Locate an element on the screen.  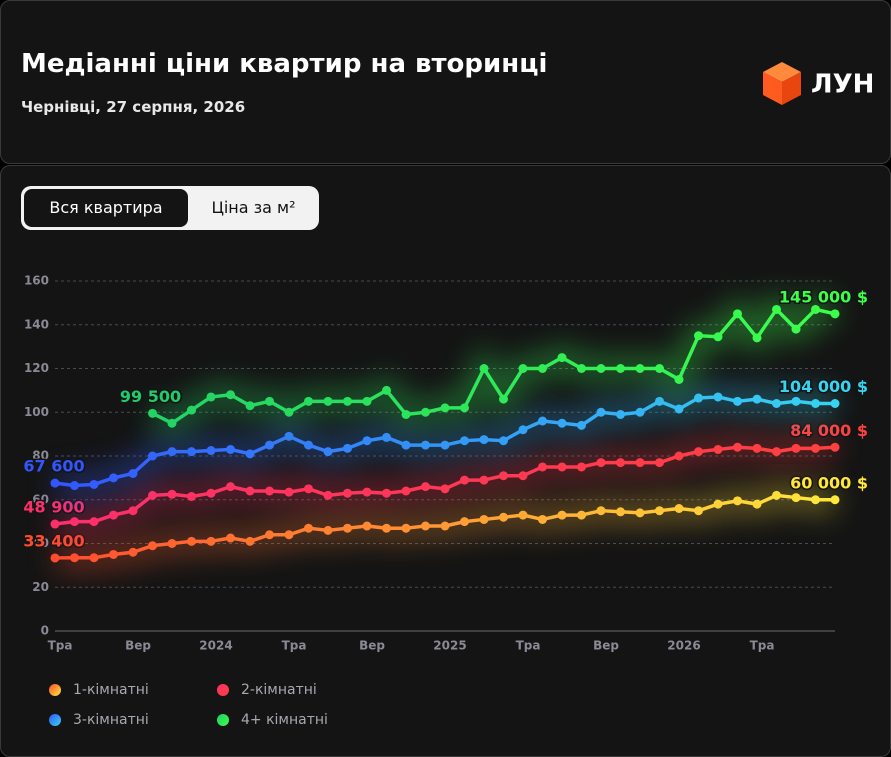
x-tick-label: Вер is located at coordinates (606, 646).